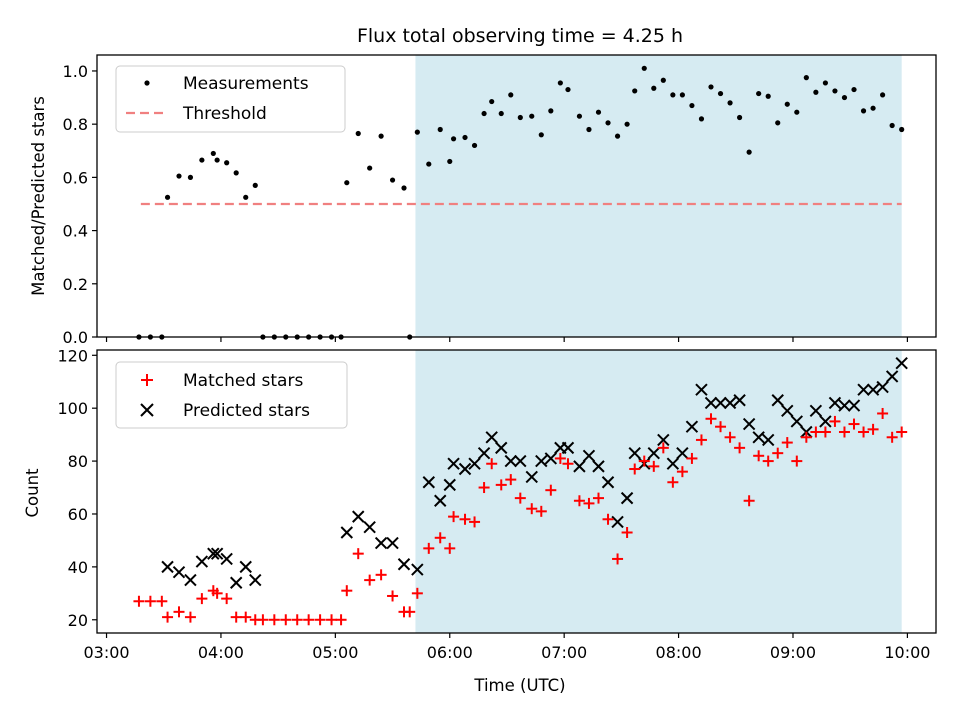 This screenshot has height=720, width=960. Describe the element at coordinates (506, 339) in the screenshot. I see `top-x-ticks` at that location.